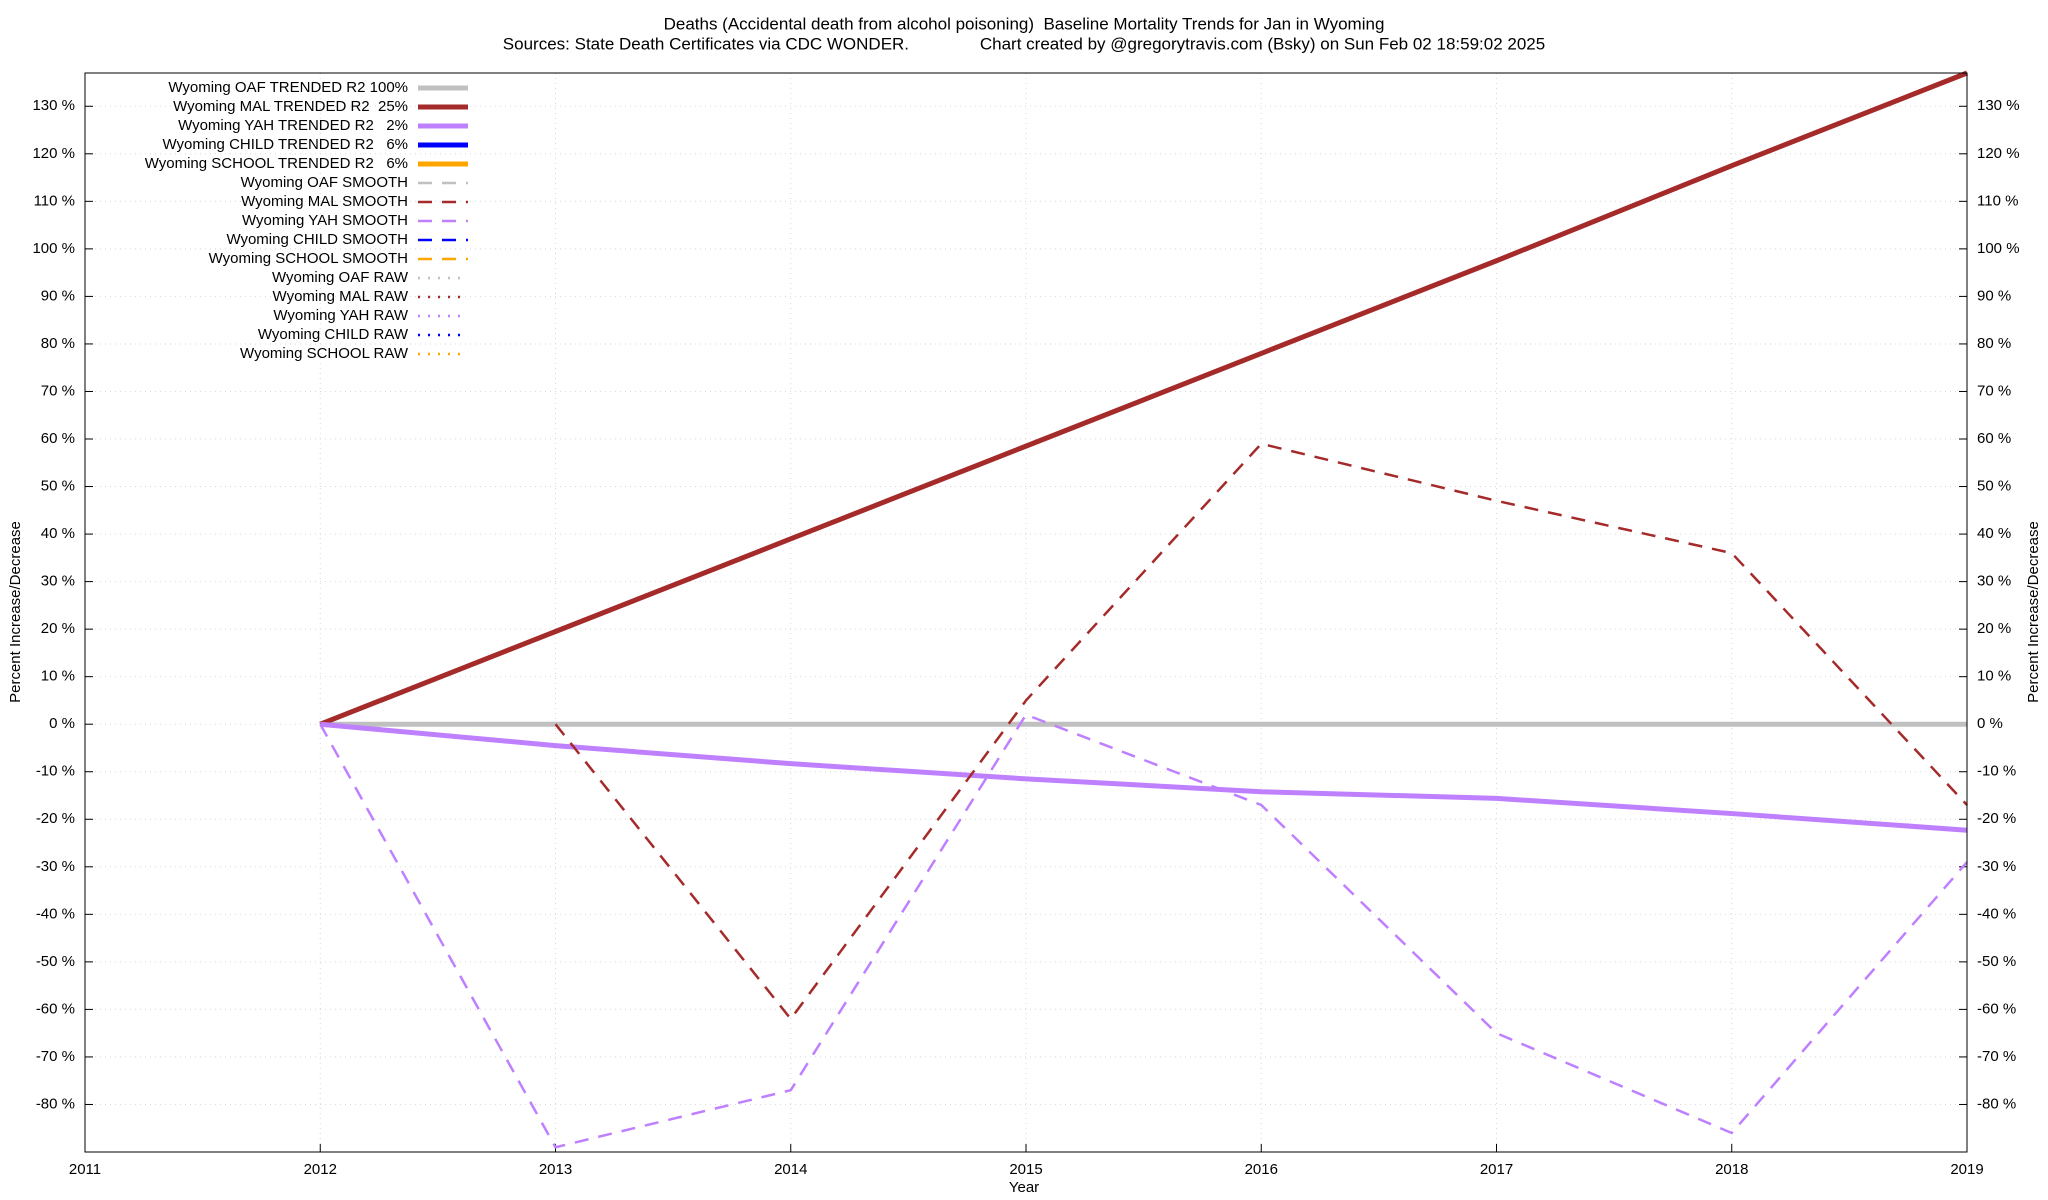 This screenshot has height=1200, width=2048. What do you see at coordinates (1994, 438) in the screenshot?
I see `y2-tick-label: 60 %` at bounding box center [1994, 438].